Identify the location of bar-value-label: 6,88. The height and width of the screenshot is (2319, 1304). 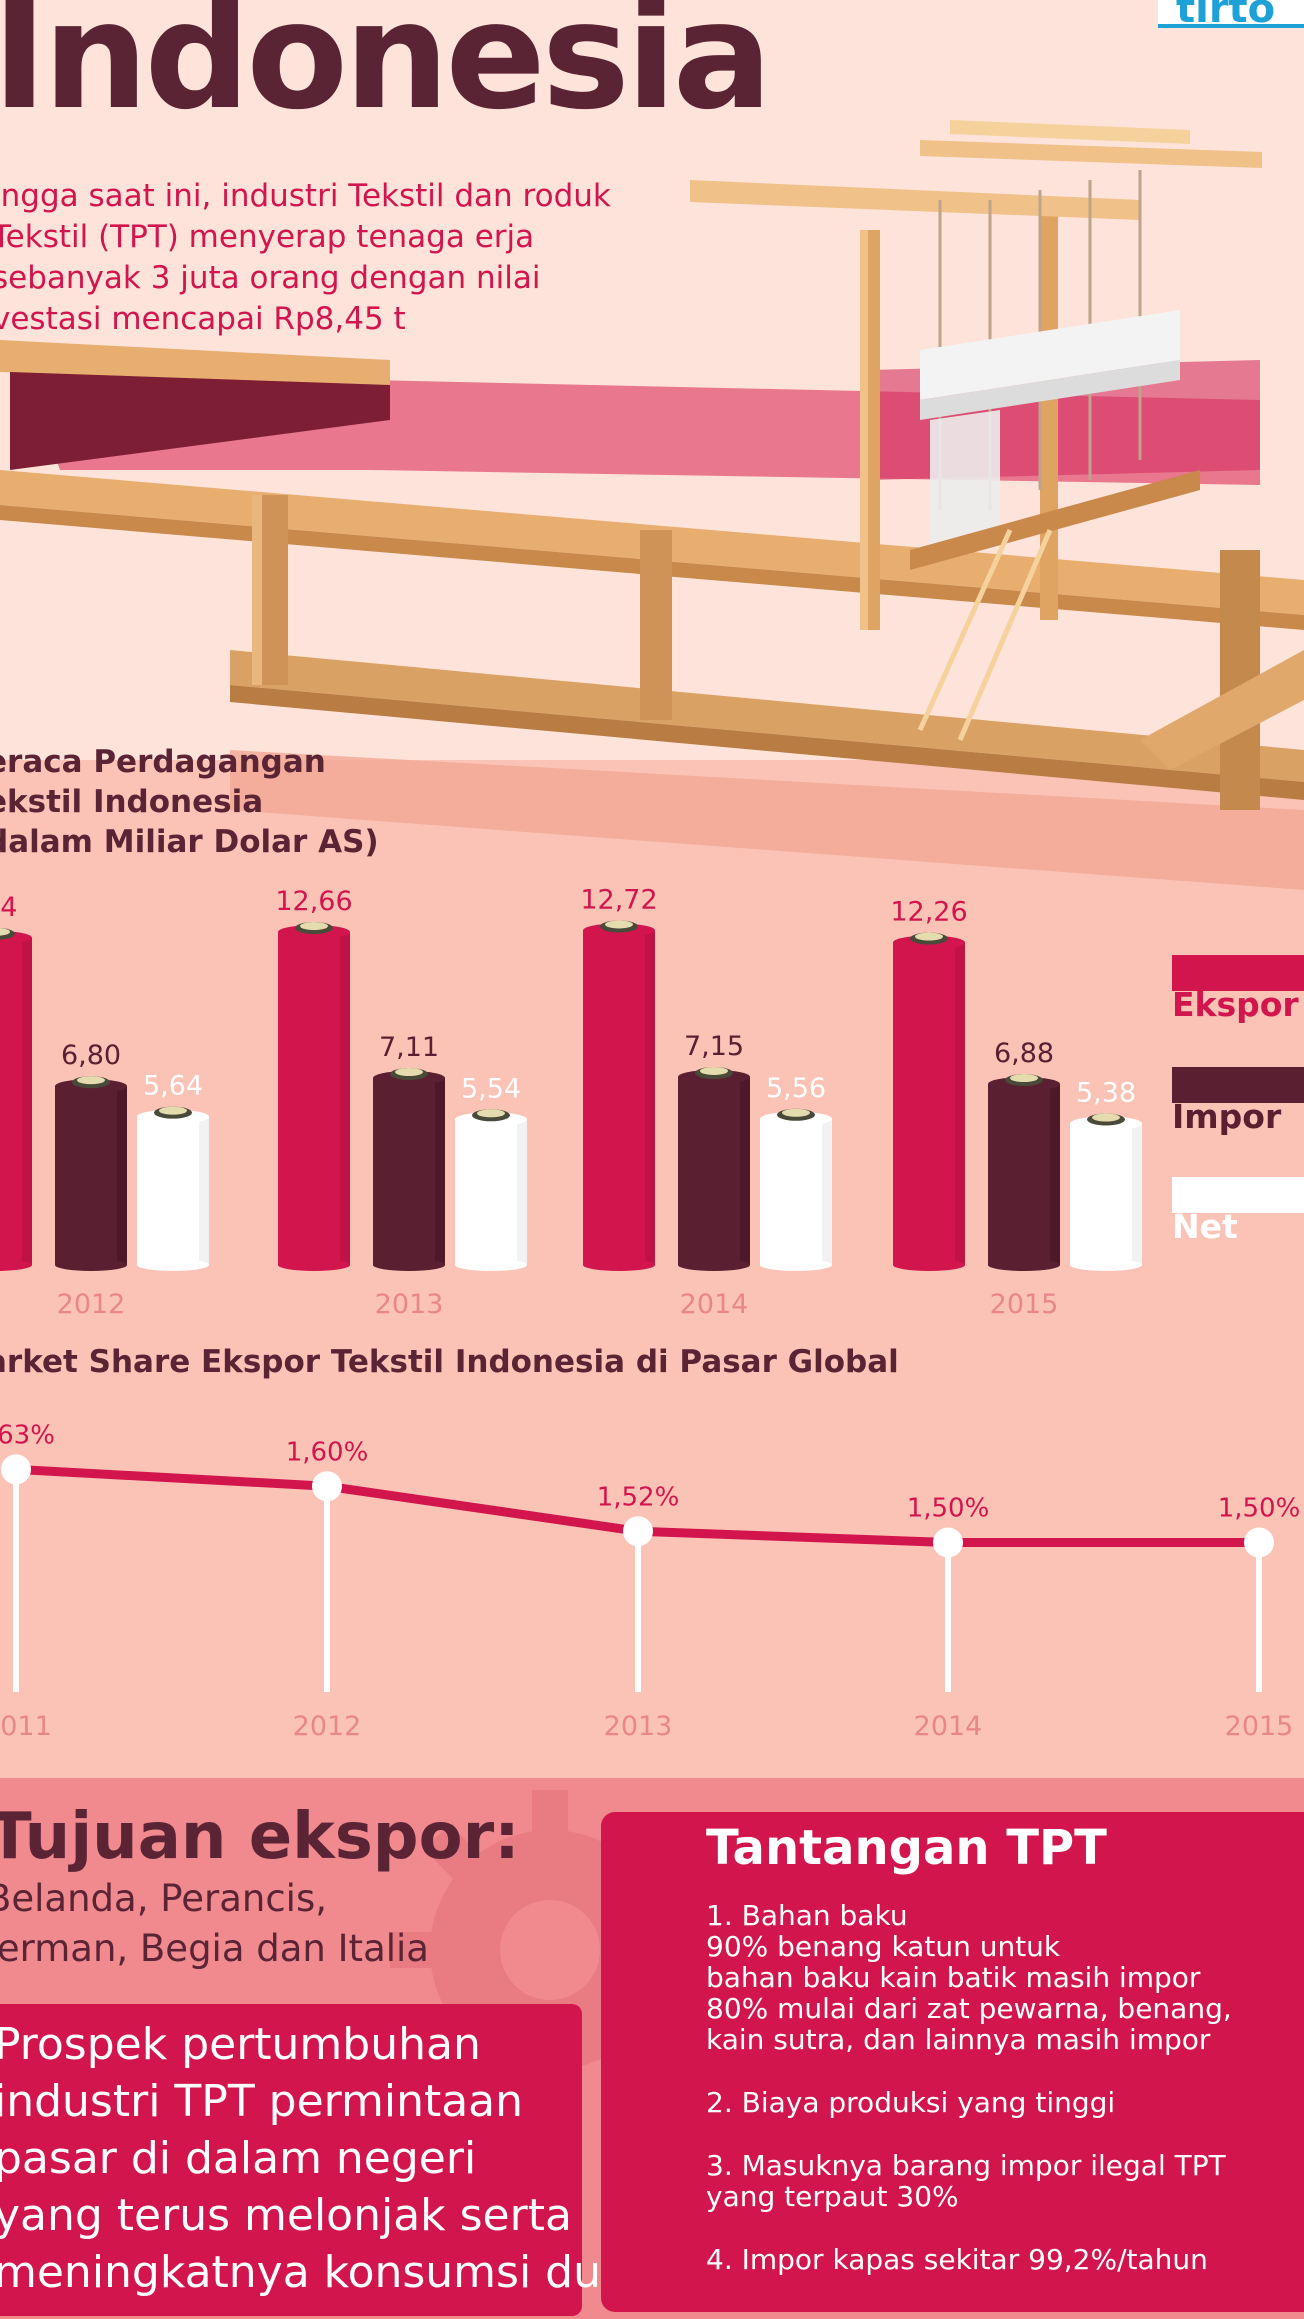
(1024, 1053).